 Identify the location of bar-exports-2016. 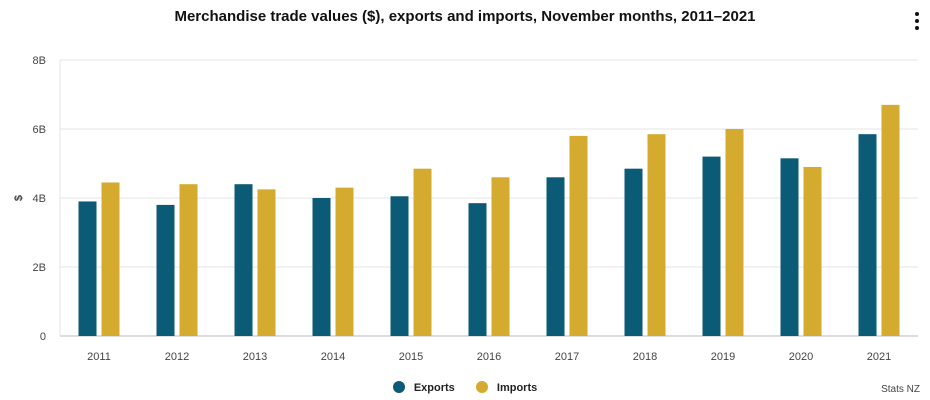
(477, 269).